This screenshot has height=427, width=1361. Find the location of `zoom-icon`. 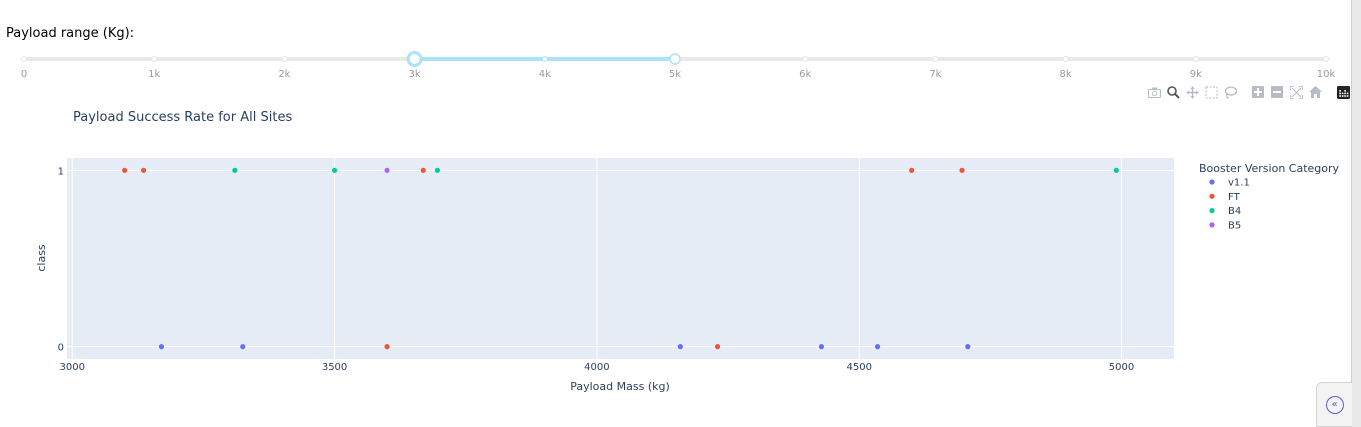

zoom-icon is located at coordinates (1173, 92).